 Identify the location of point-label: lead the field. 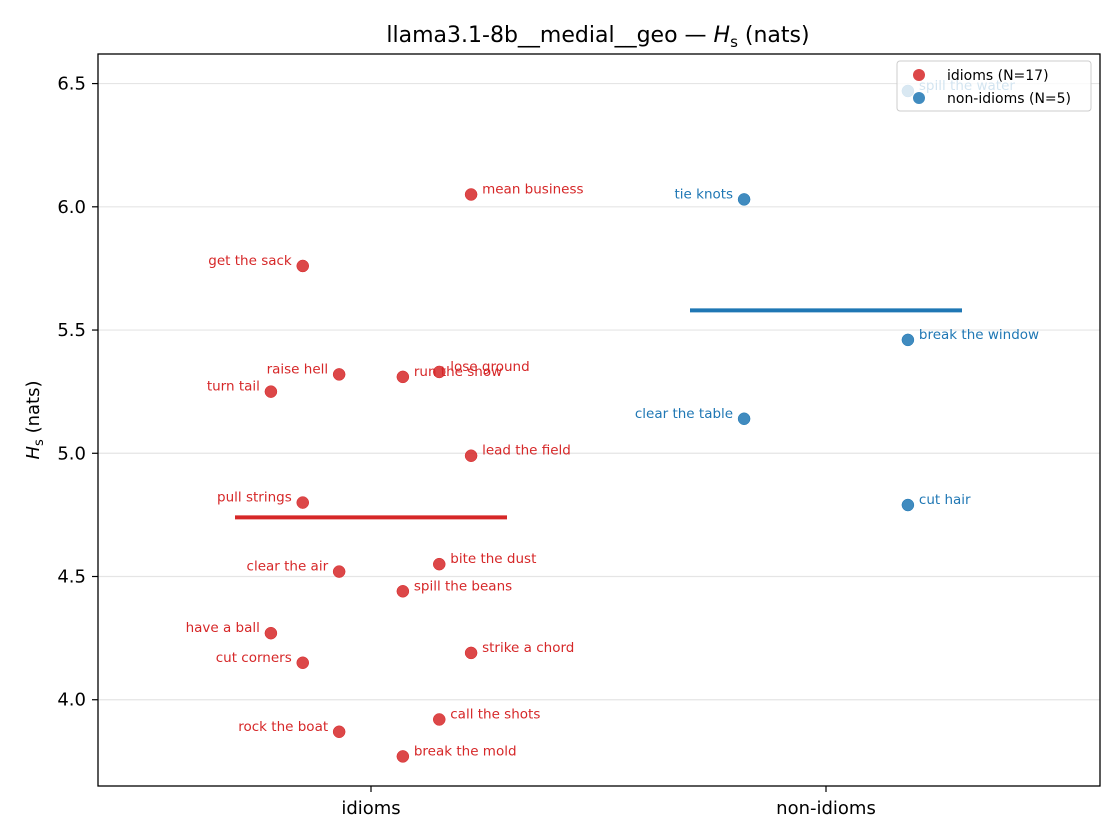
(526, 451).